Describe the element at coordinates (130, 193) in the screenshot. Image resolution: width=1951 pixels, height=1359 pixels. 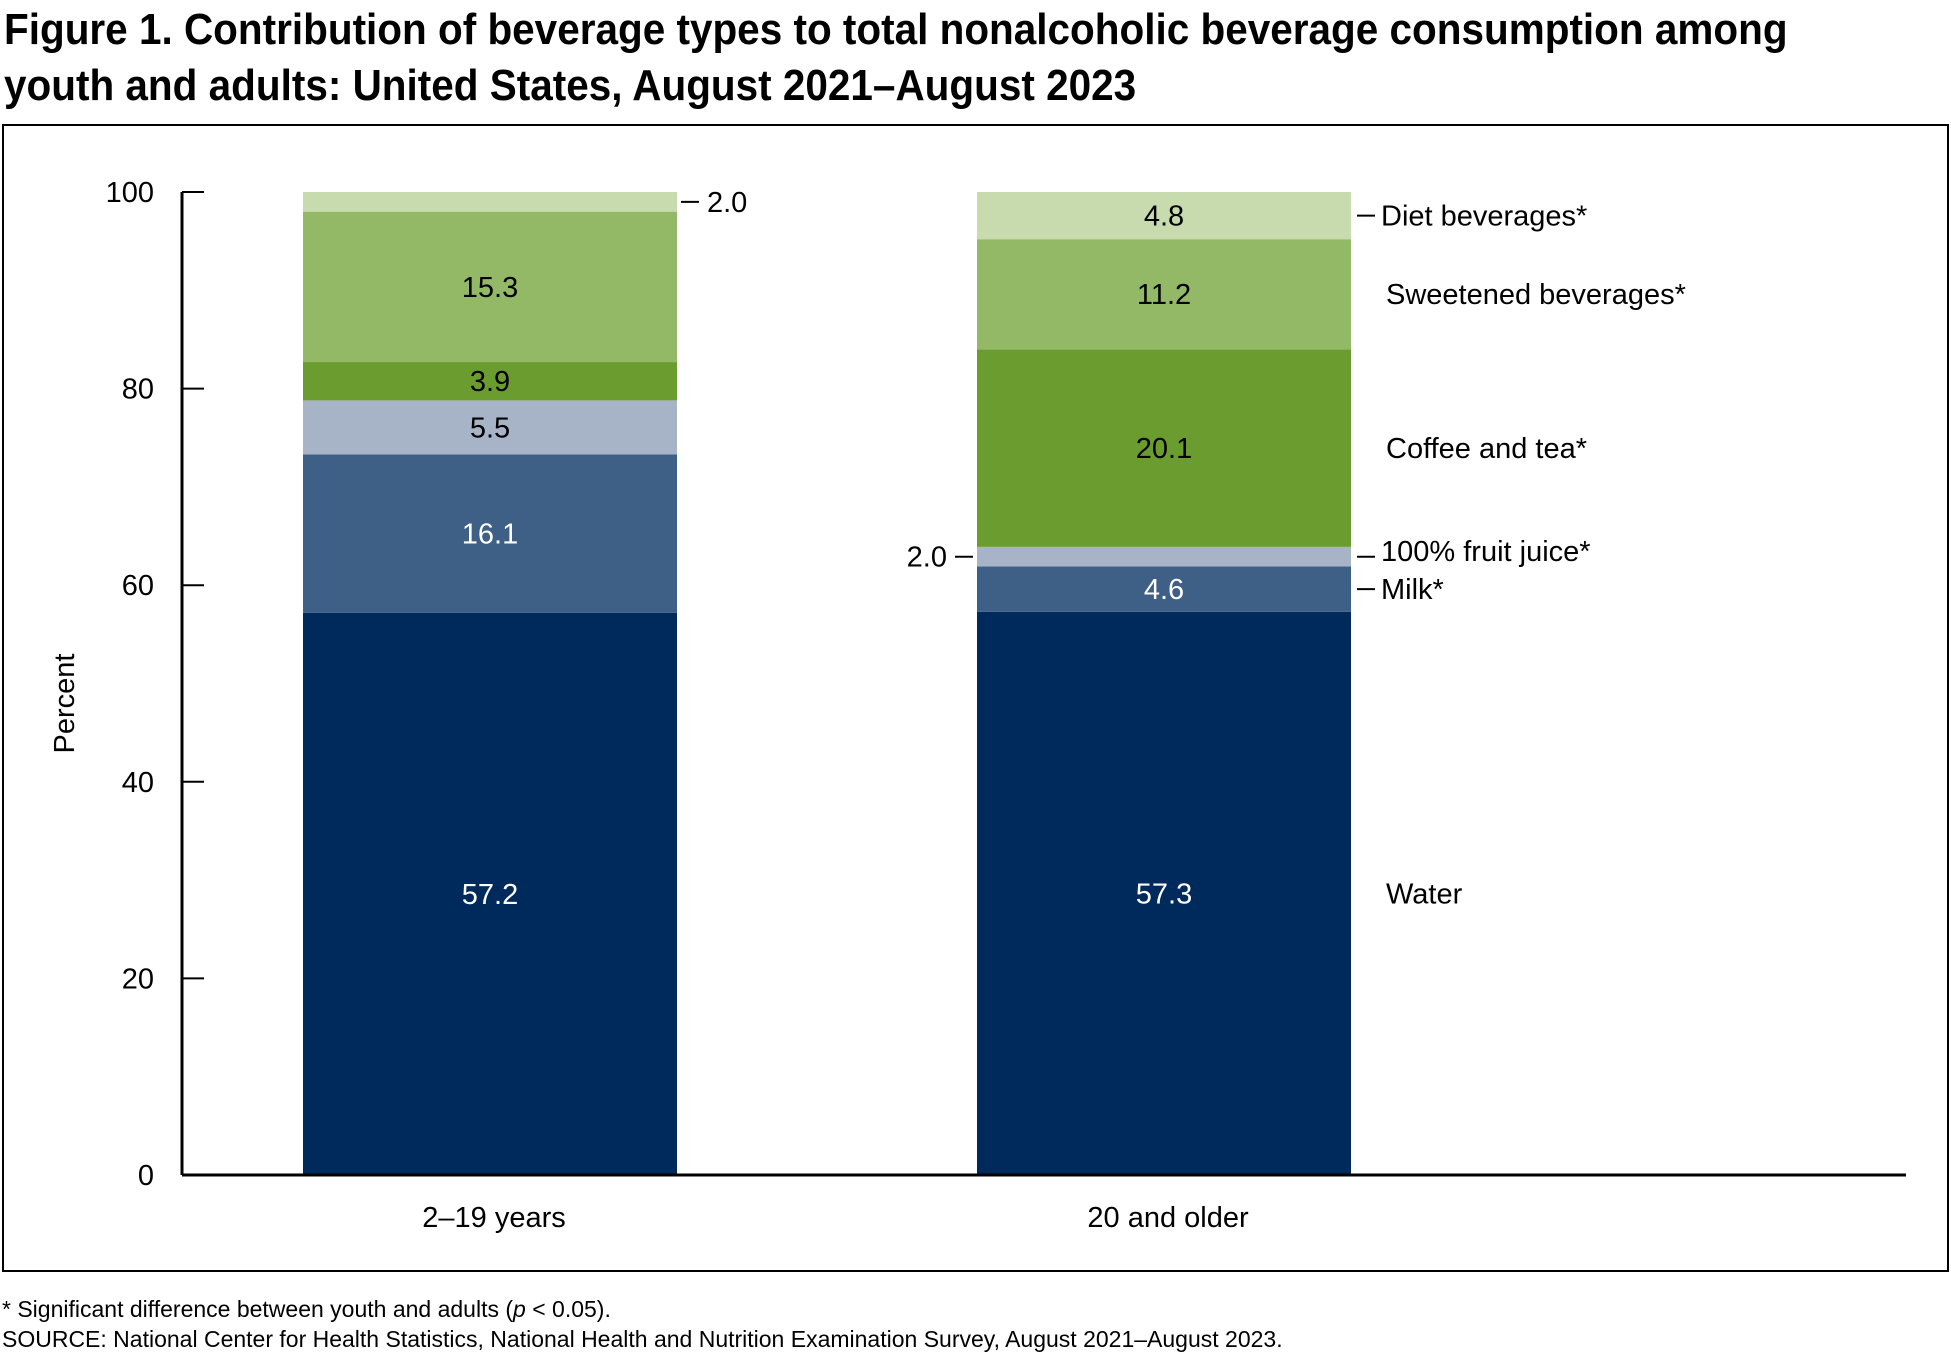
I see `y-tick-label-100: 100` at that location.